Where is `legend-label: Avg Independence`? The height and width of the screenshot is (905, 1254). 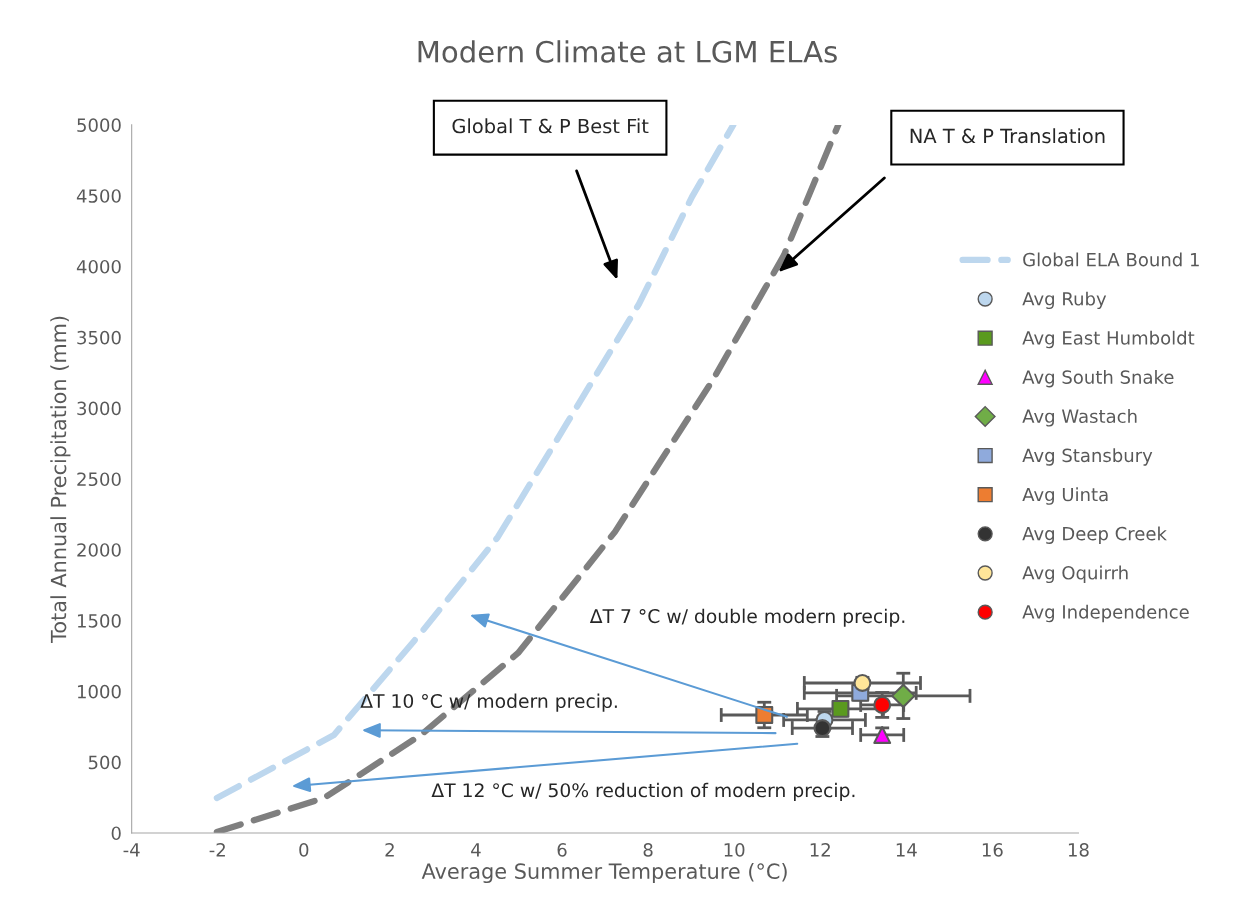
legend-label: Avg Independence is located at coordinates (1105, 613).